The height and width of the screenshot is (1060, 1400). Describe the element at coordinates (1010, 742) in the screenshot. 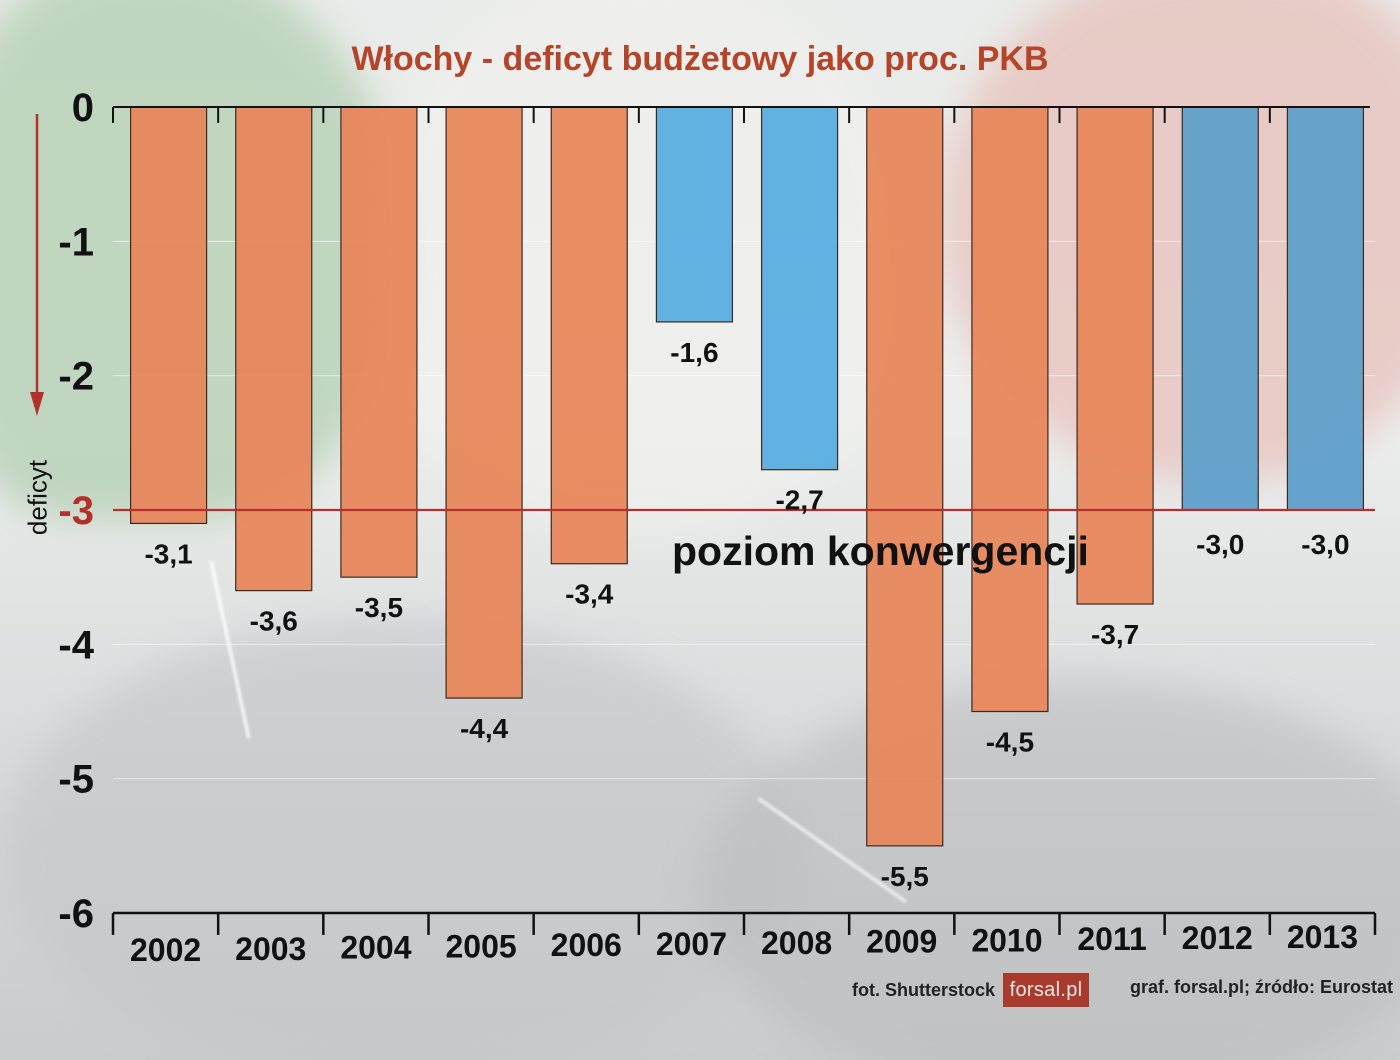

I see `value-label-2010: -4,5` at that location.